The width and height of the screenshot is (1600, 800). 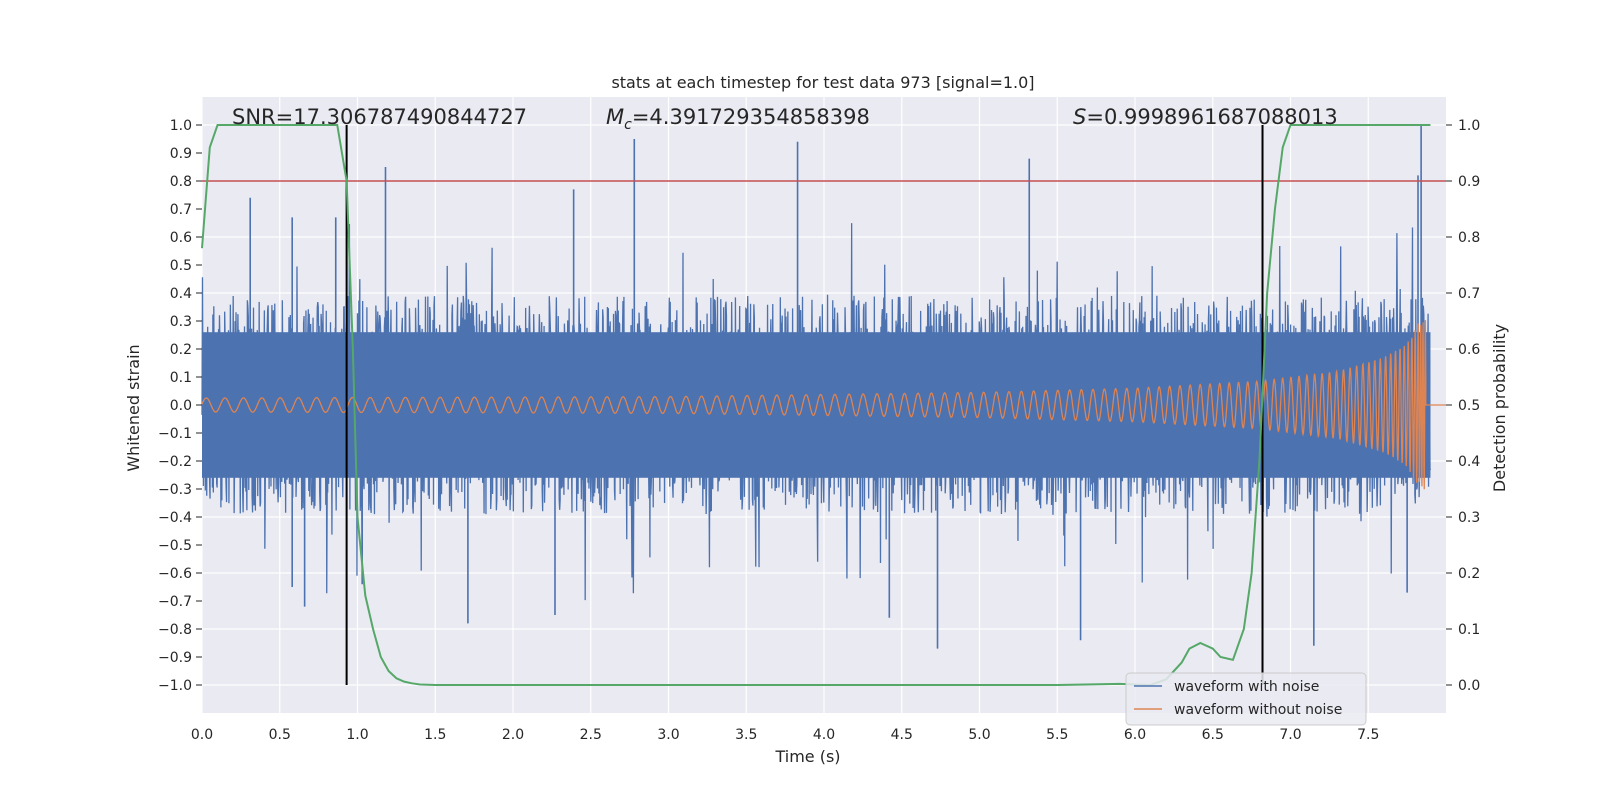 I want to click on noise-band, so click(x=816, y=405).